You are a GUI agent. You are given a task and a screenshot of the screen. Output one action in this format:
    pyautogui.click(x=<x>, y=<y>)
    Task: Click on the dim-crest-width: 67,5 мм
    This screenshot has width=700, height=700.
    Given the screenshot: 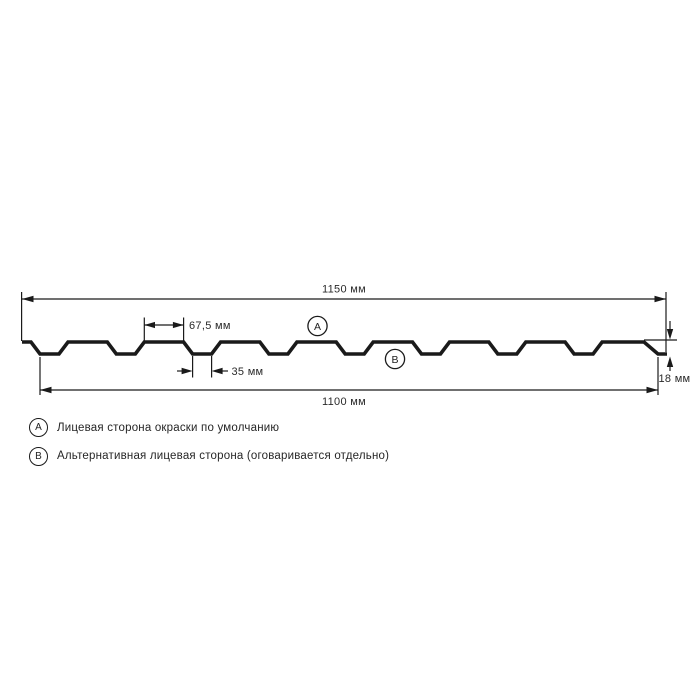 What is the action you would take?
    pyautogui.click(x=187, y=330)
    